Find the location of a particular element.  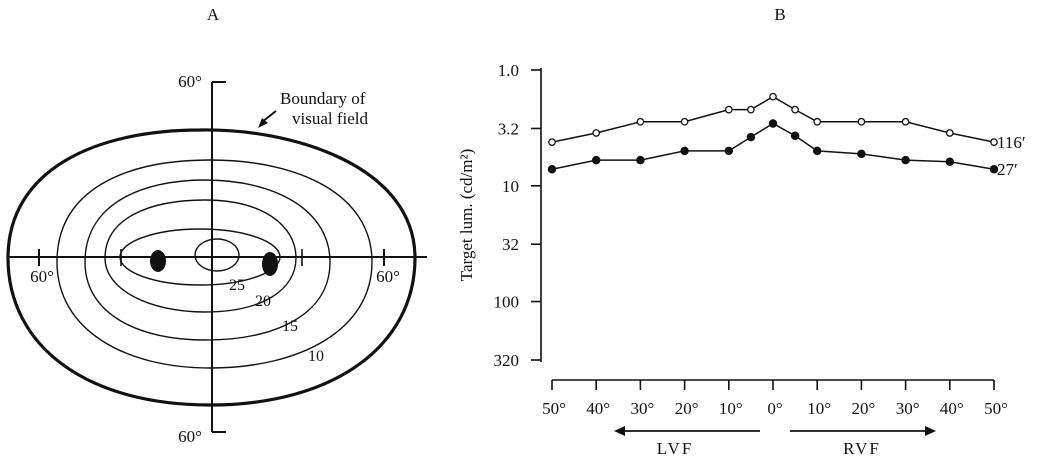

y-tick-label: 320 is located at coordinates (507, 360).